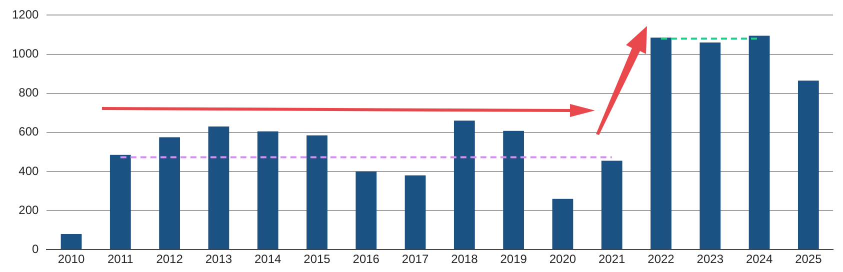 This screenshot has height=272, width=843. I want to click on x-tick-label: 2019, so click(514, 259).